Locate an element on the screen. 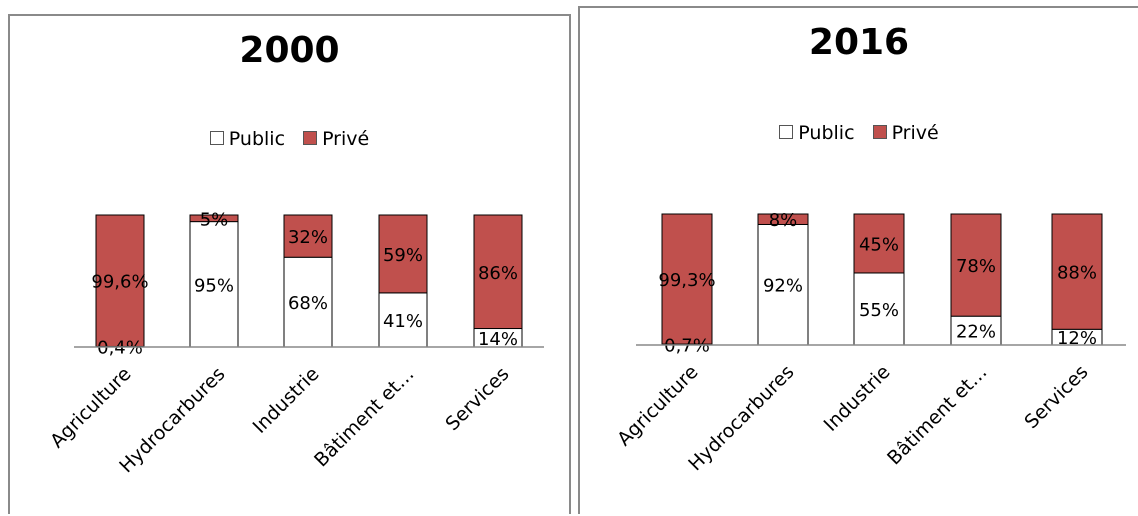 This screenshot has width=1138, height=516. data-label-prive: 86% is located at coordinates (498, 273).